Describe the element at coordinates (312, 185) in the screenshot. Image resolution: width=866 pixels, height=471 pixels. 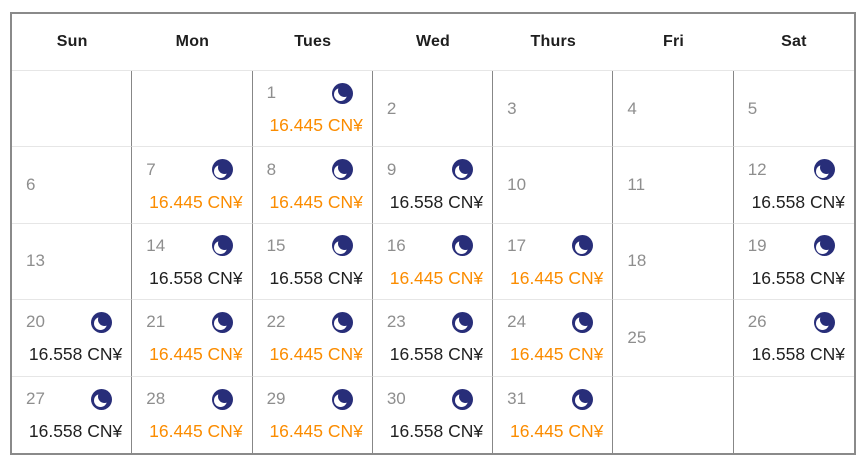
I see `day-cell-8: 8 16.445 CN¥` at that location.